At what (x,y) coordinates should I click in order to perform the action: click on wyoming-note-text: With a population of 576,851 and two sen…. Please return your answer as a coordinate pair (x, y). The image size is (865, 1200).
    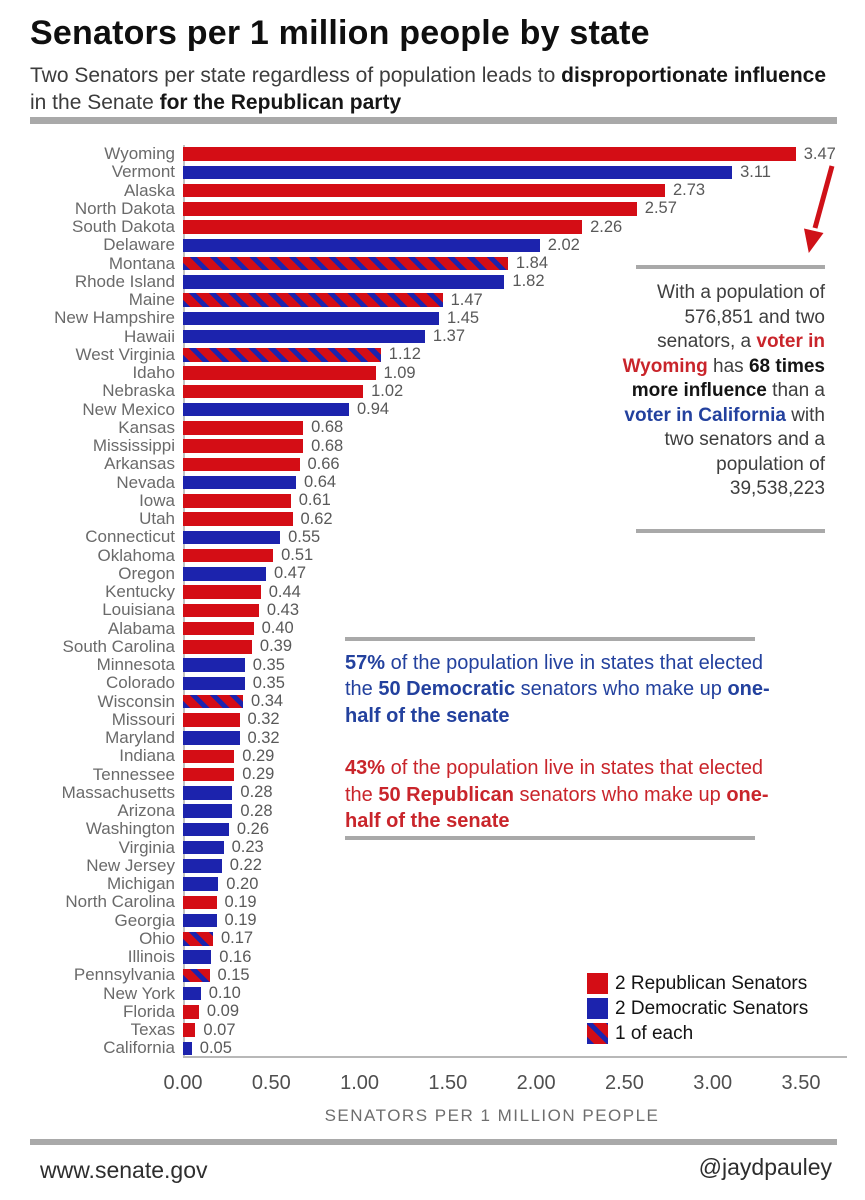
    Looking at the image, I should click on (741, 317).